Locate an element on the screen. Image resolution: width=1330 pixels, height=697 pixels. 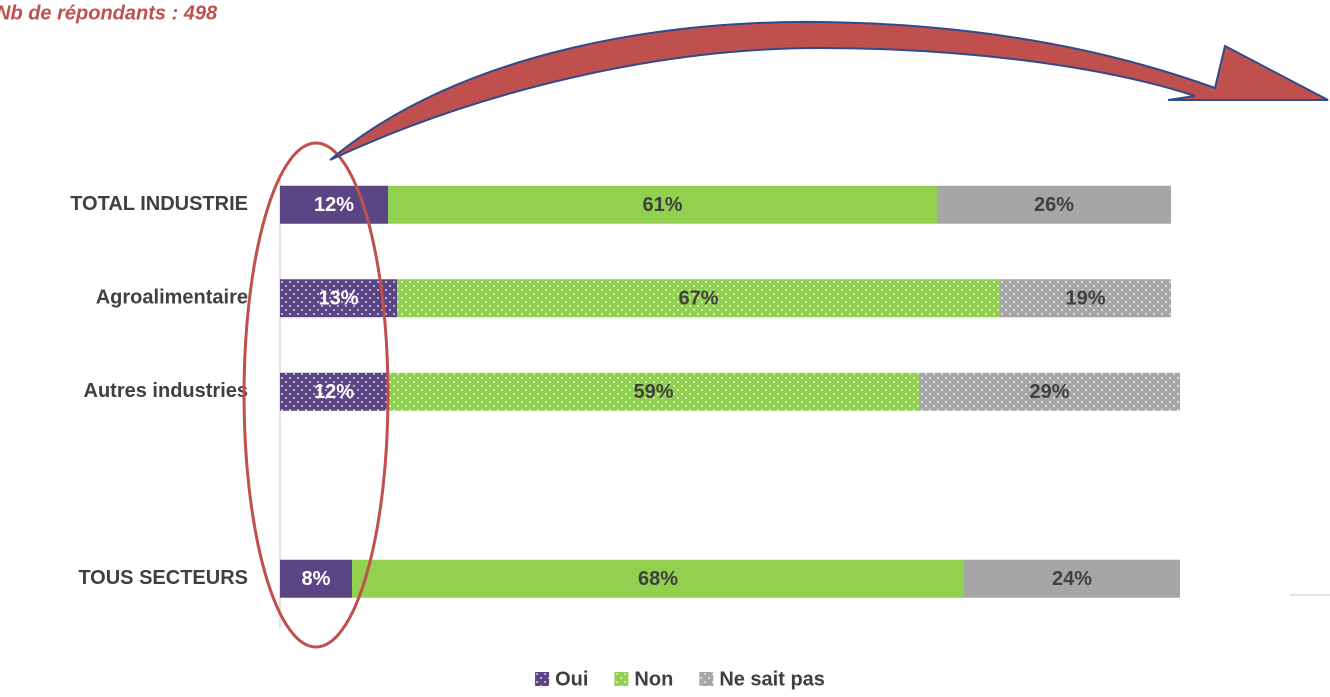
data-label: 13% is located at coordinates (338, 299).